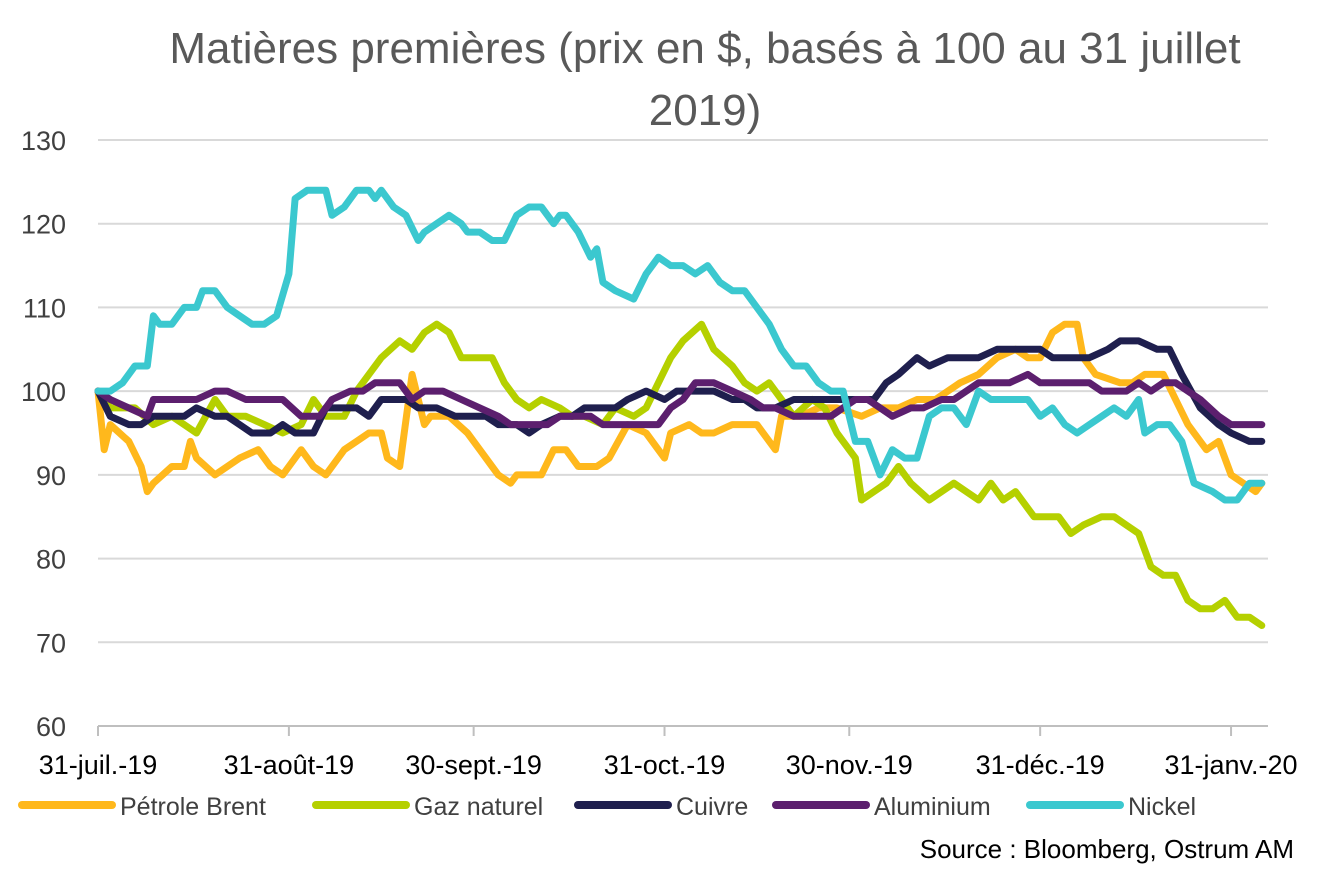  Describe the element at coordinates (43, 141) in the screenshot. I see `y-tick-label: 130` at that location.